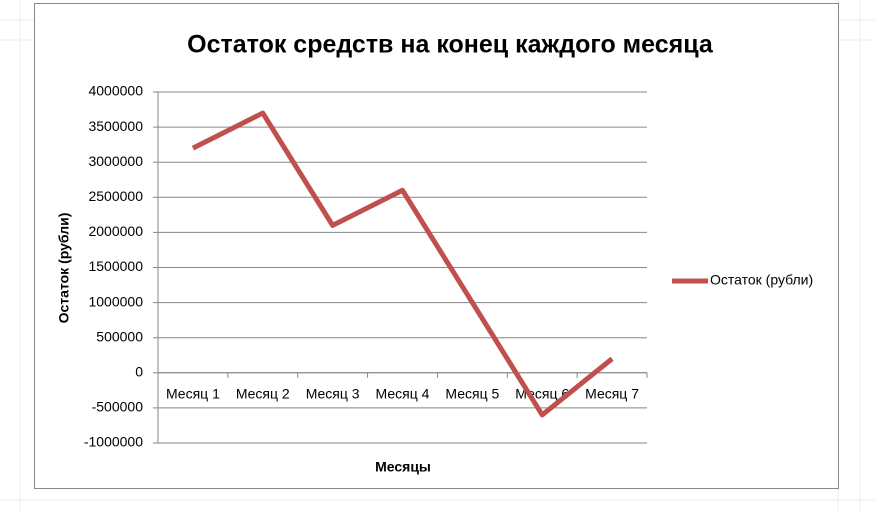  Describe the element at coordinates (115, 91) in the screenshot. I see `y-tick-label: 4000000` at that location.